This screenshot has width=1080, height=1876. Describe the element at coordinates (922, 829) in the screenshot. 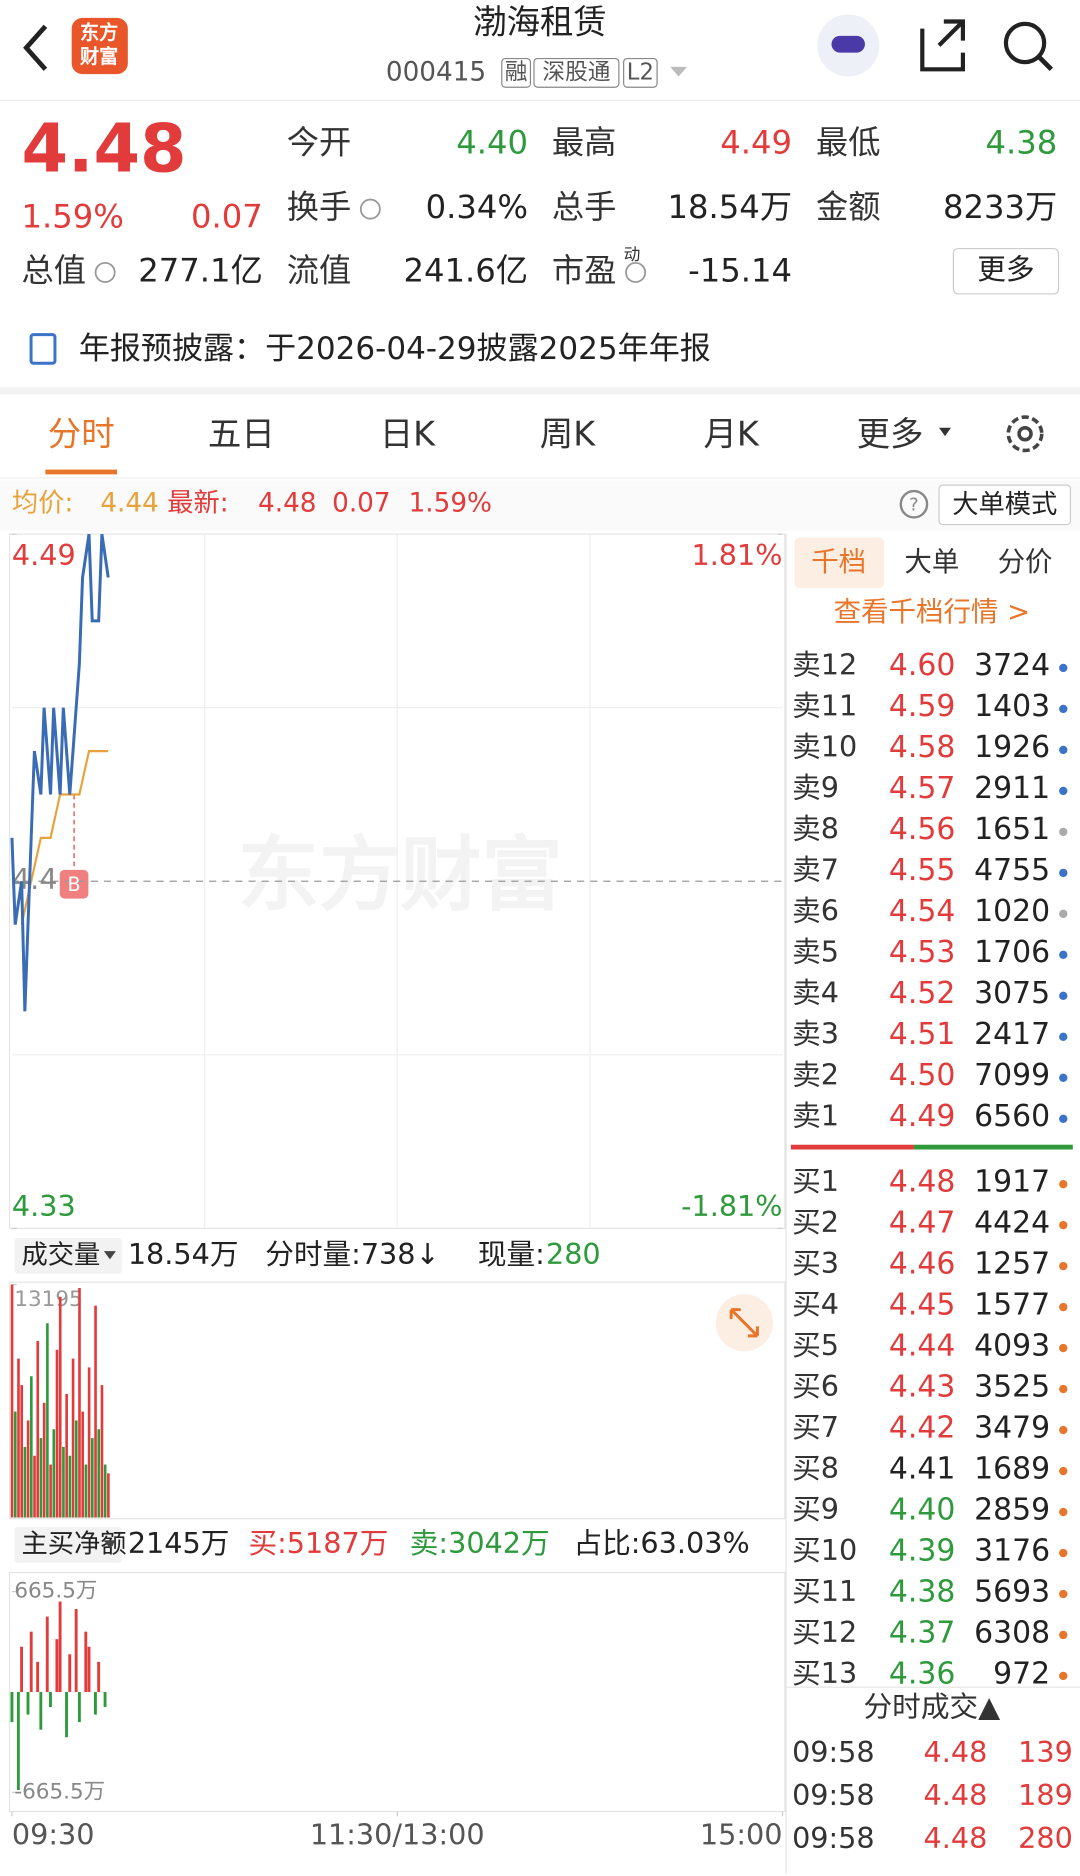

I see `book-price: 4.56` at that location.